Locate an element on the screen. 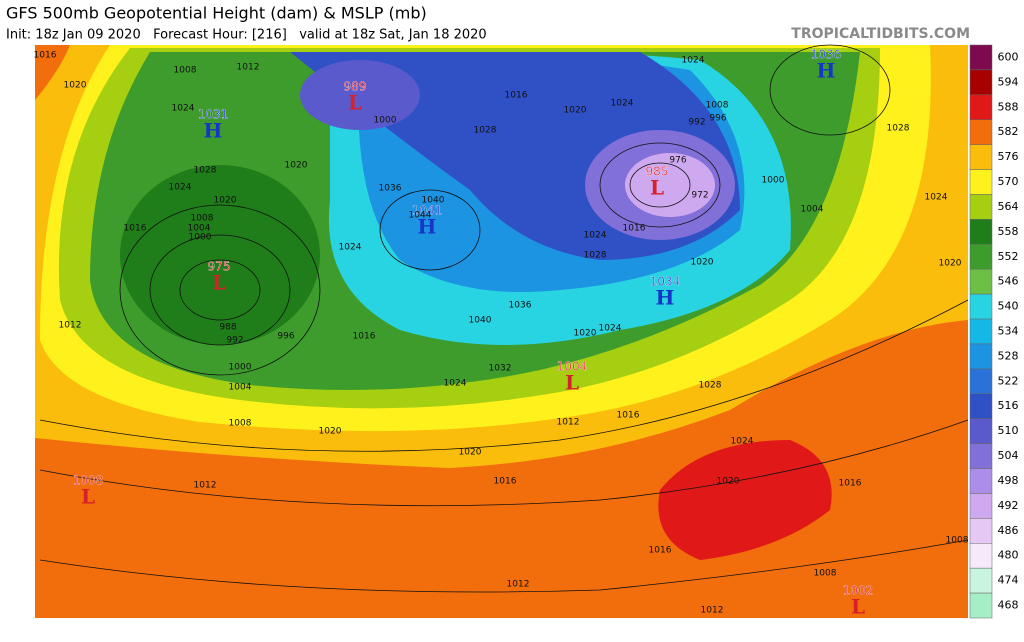 The width and height of the screenshot is (1024, 642). isobar-label: 1036 is located at coordinates (520, 306).